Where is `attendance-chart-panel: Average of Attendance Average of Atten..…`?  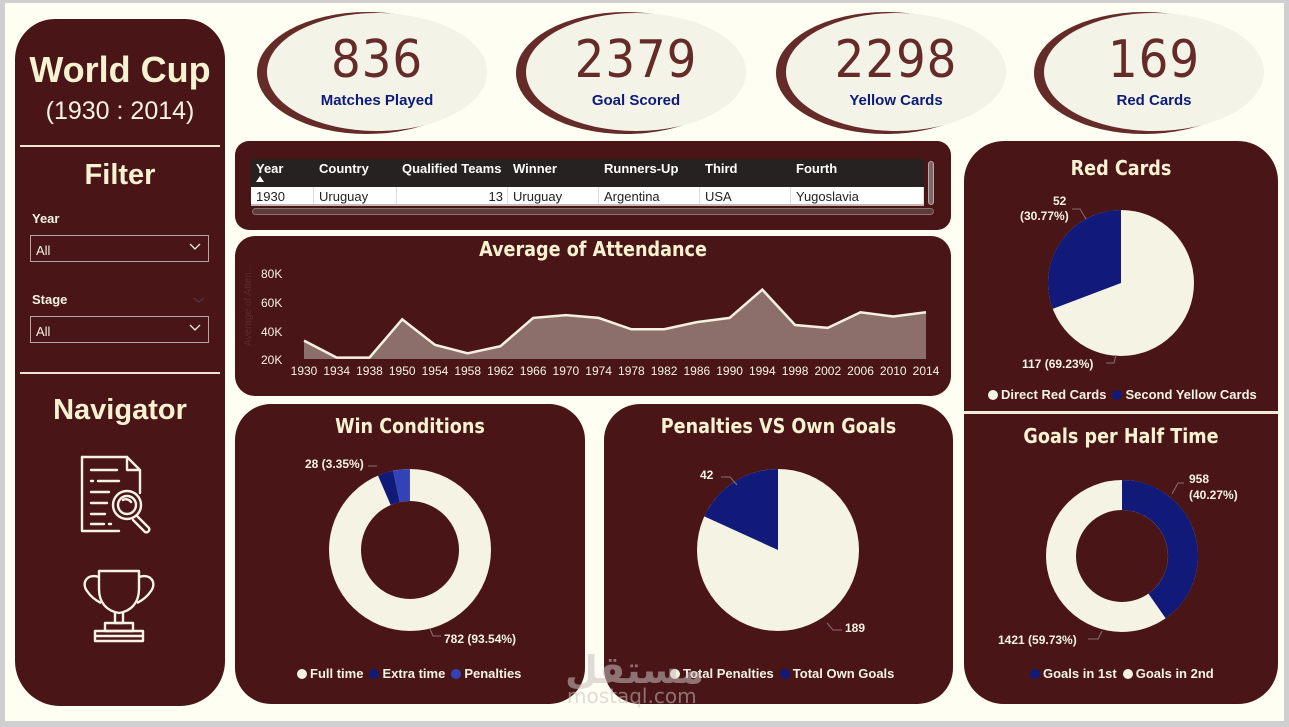 attendance-chart-panel: Average of Attendance Average of Atten..… is located at coordinates (593, 316).